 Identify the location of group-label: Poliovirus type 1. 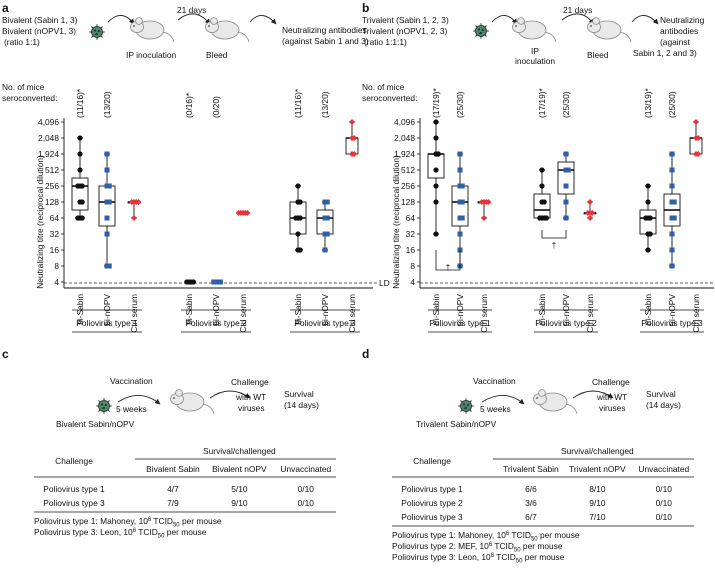
(107, 323).